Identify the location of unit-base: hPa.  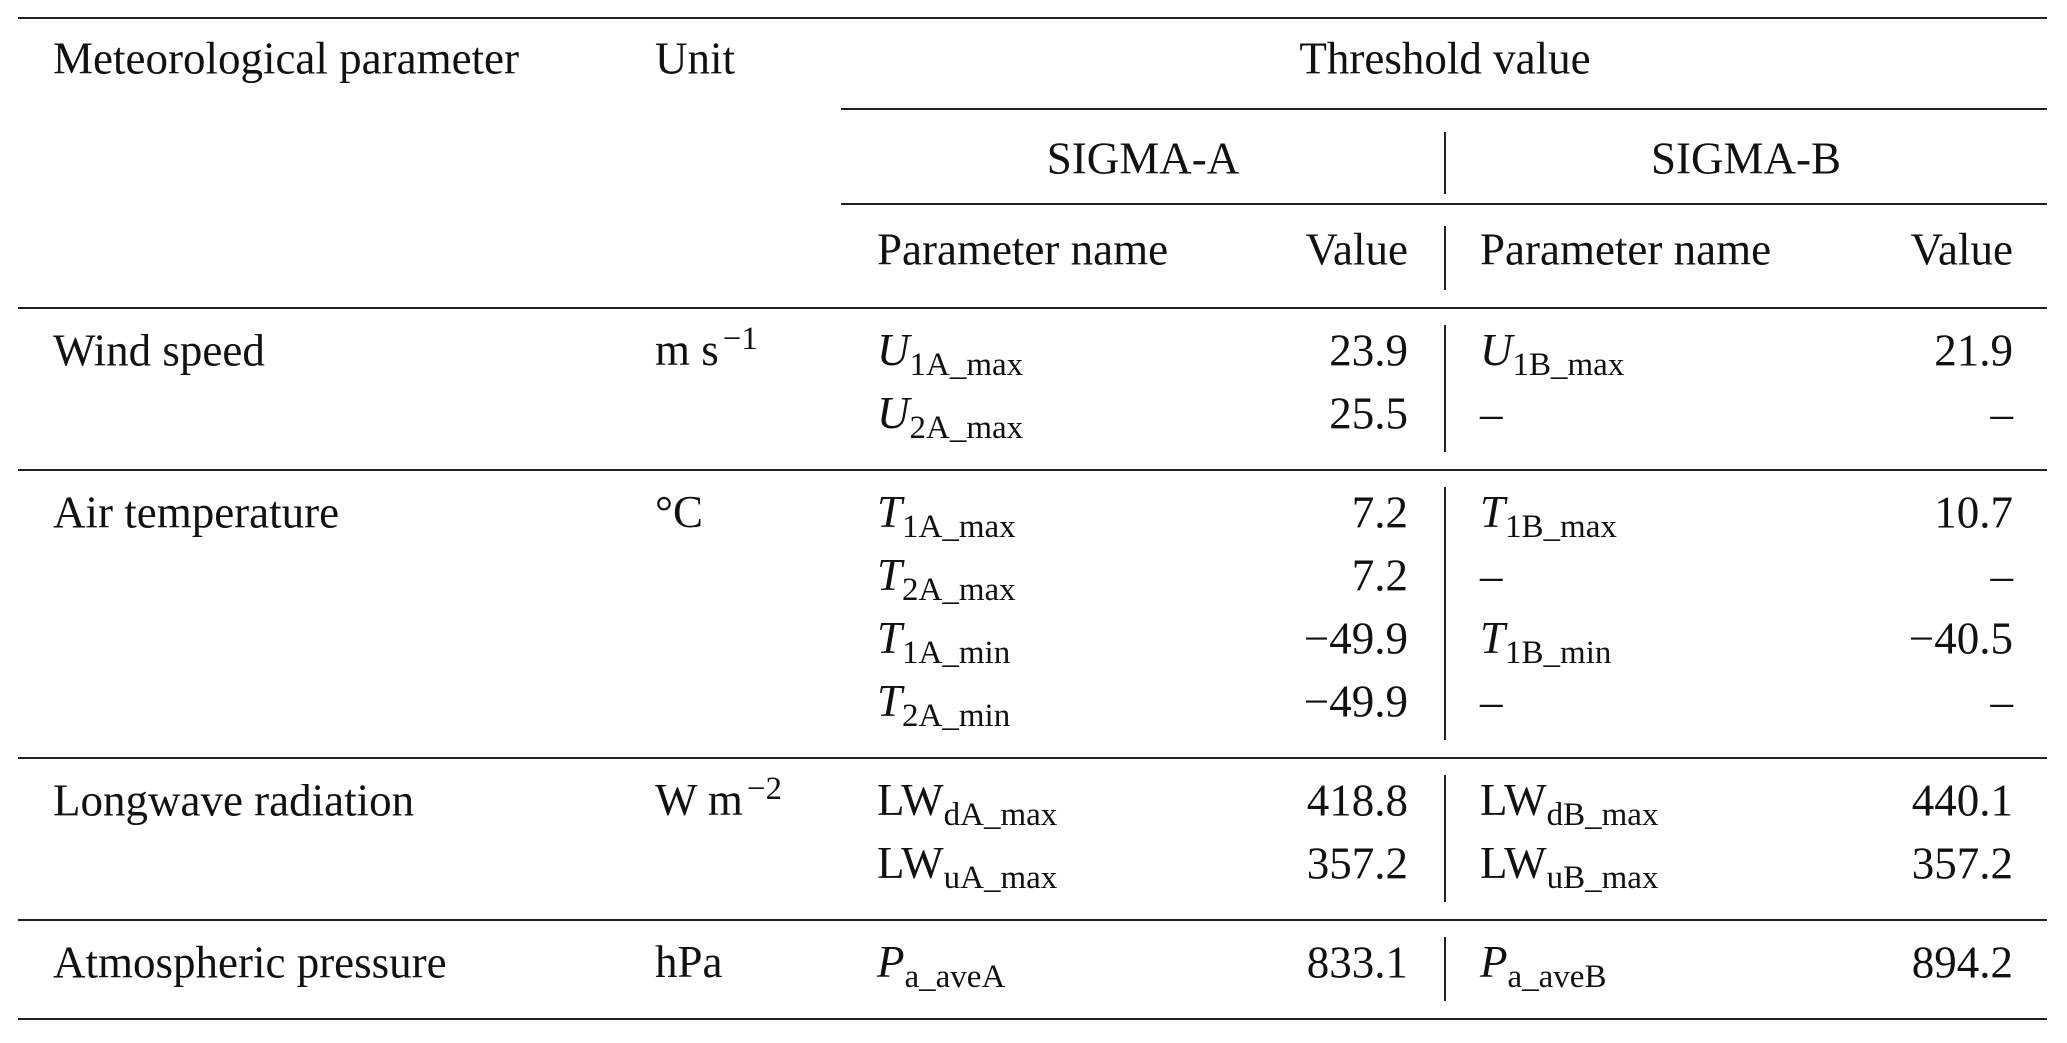
(689, 962).